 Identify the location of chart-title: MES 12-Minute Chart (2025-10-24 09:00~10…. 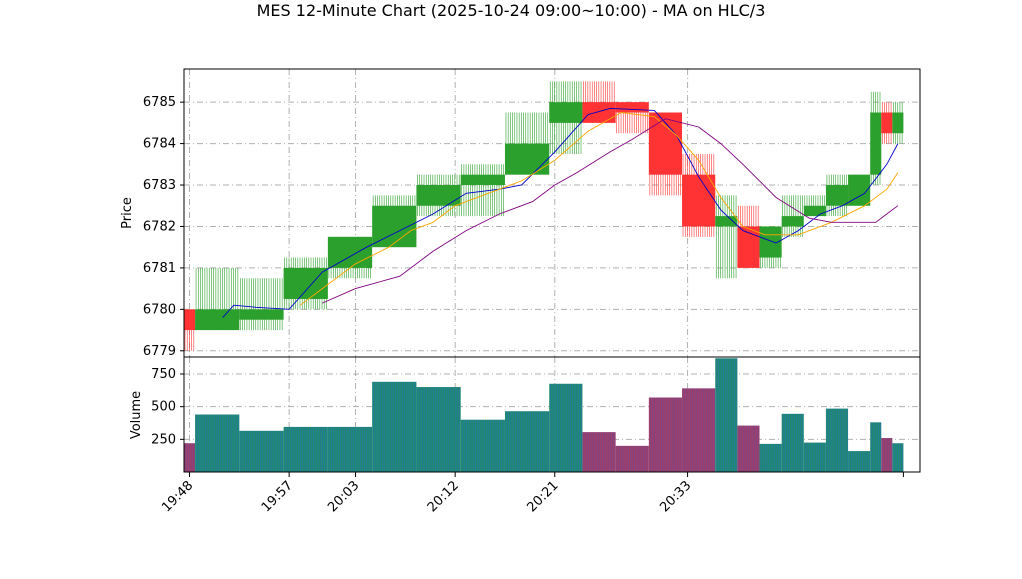
(511, 10).